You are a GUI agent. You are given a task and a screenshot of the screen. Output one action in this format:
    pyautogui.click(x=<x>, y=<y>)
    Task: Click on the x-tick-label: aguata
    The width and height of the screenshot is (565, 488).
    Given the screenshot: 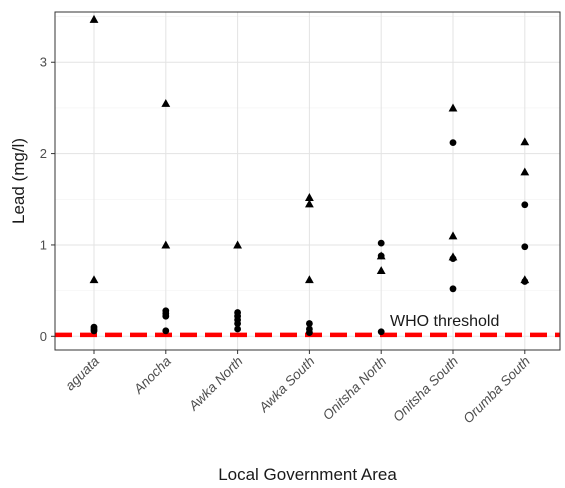 What is the action you would take?
    pyautogui.click(x=82, y=373)
    